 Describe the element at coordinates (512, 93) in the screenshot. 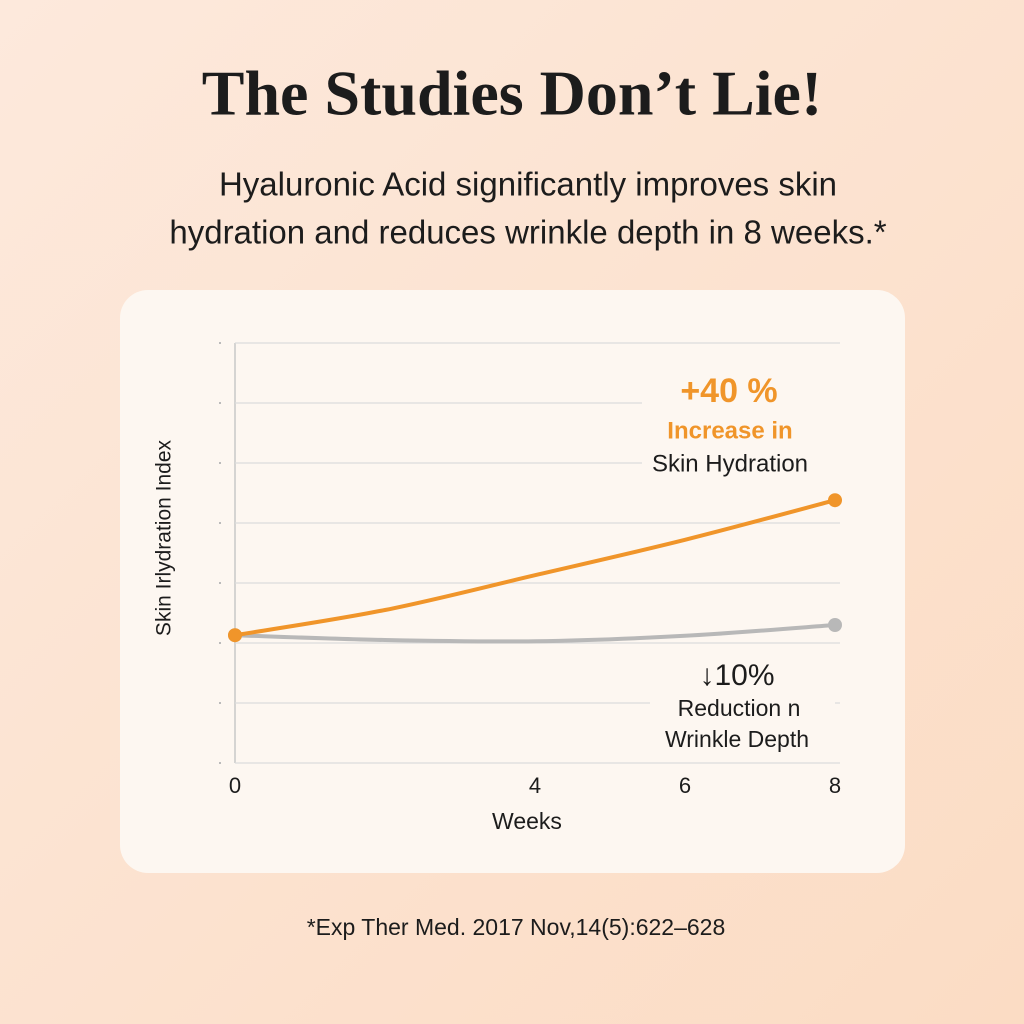

I see `chart-title: The Studies Don’t Lie!` at that location.